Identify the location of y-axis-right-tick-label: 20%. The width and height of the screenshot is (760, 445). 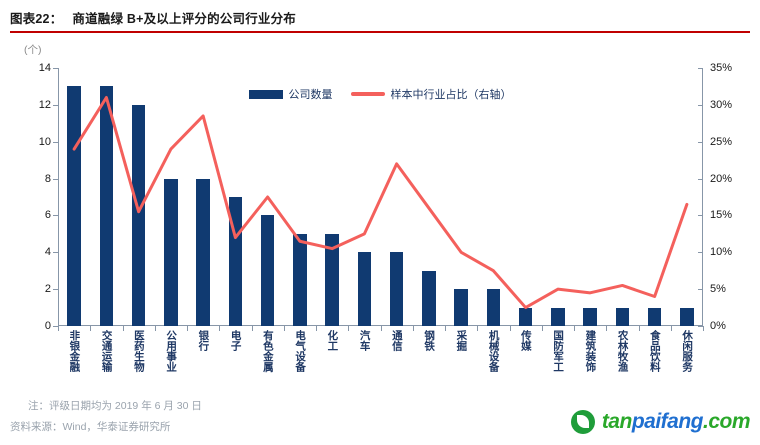
(721, 178).